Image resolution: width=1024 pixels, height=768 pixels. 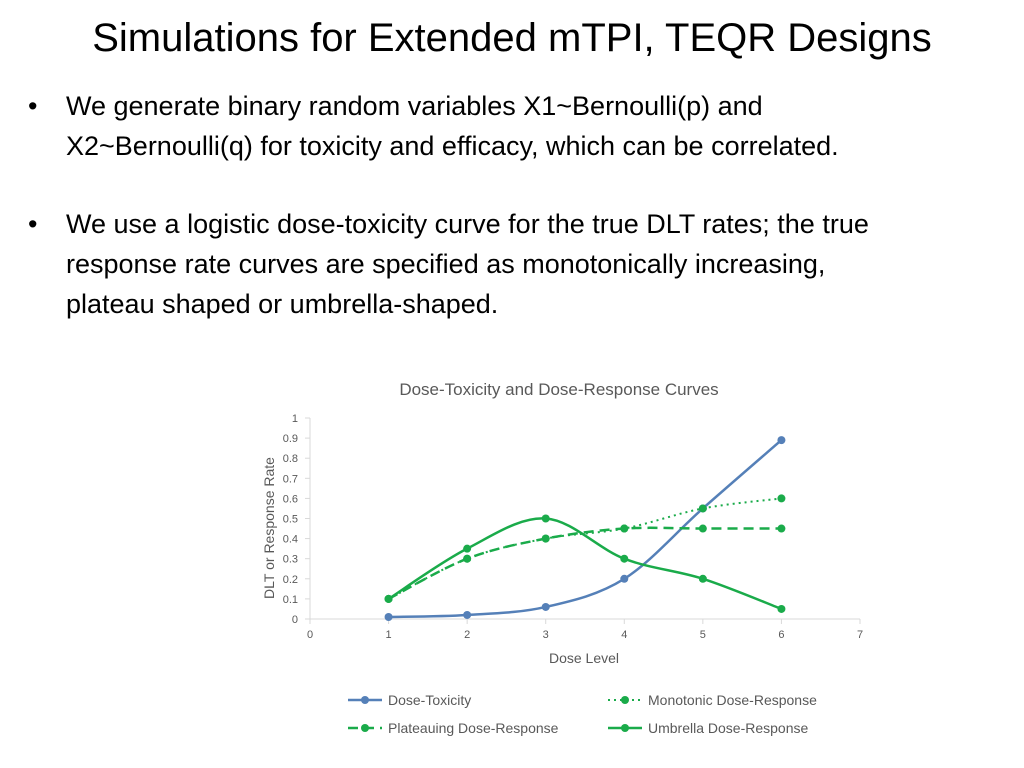 I want to click on series-dose-toxicity, so click(x=585, y=528).